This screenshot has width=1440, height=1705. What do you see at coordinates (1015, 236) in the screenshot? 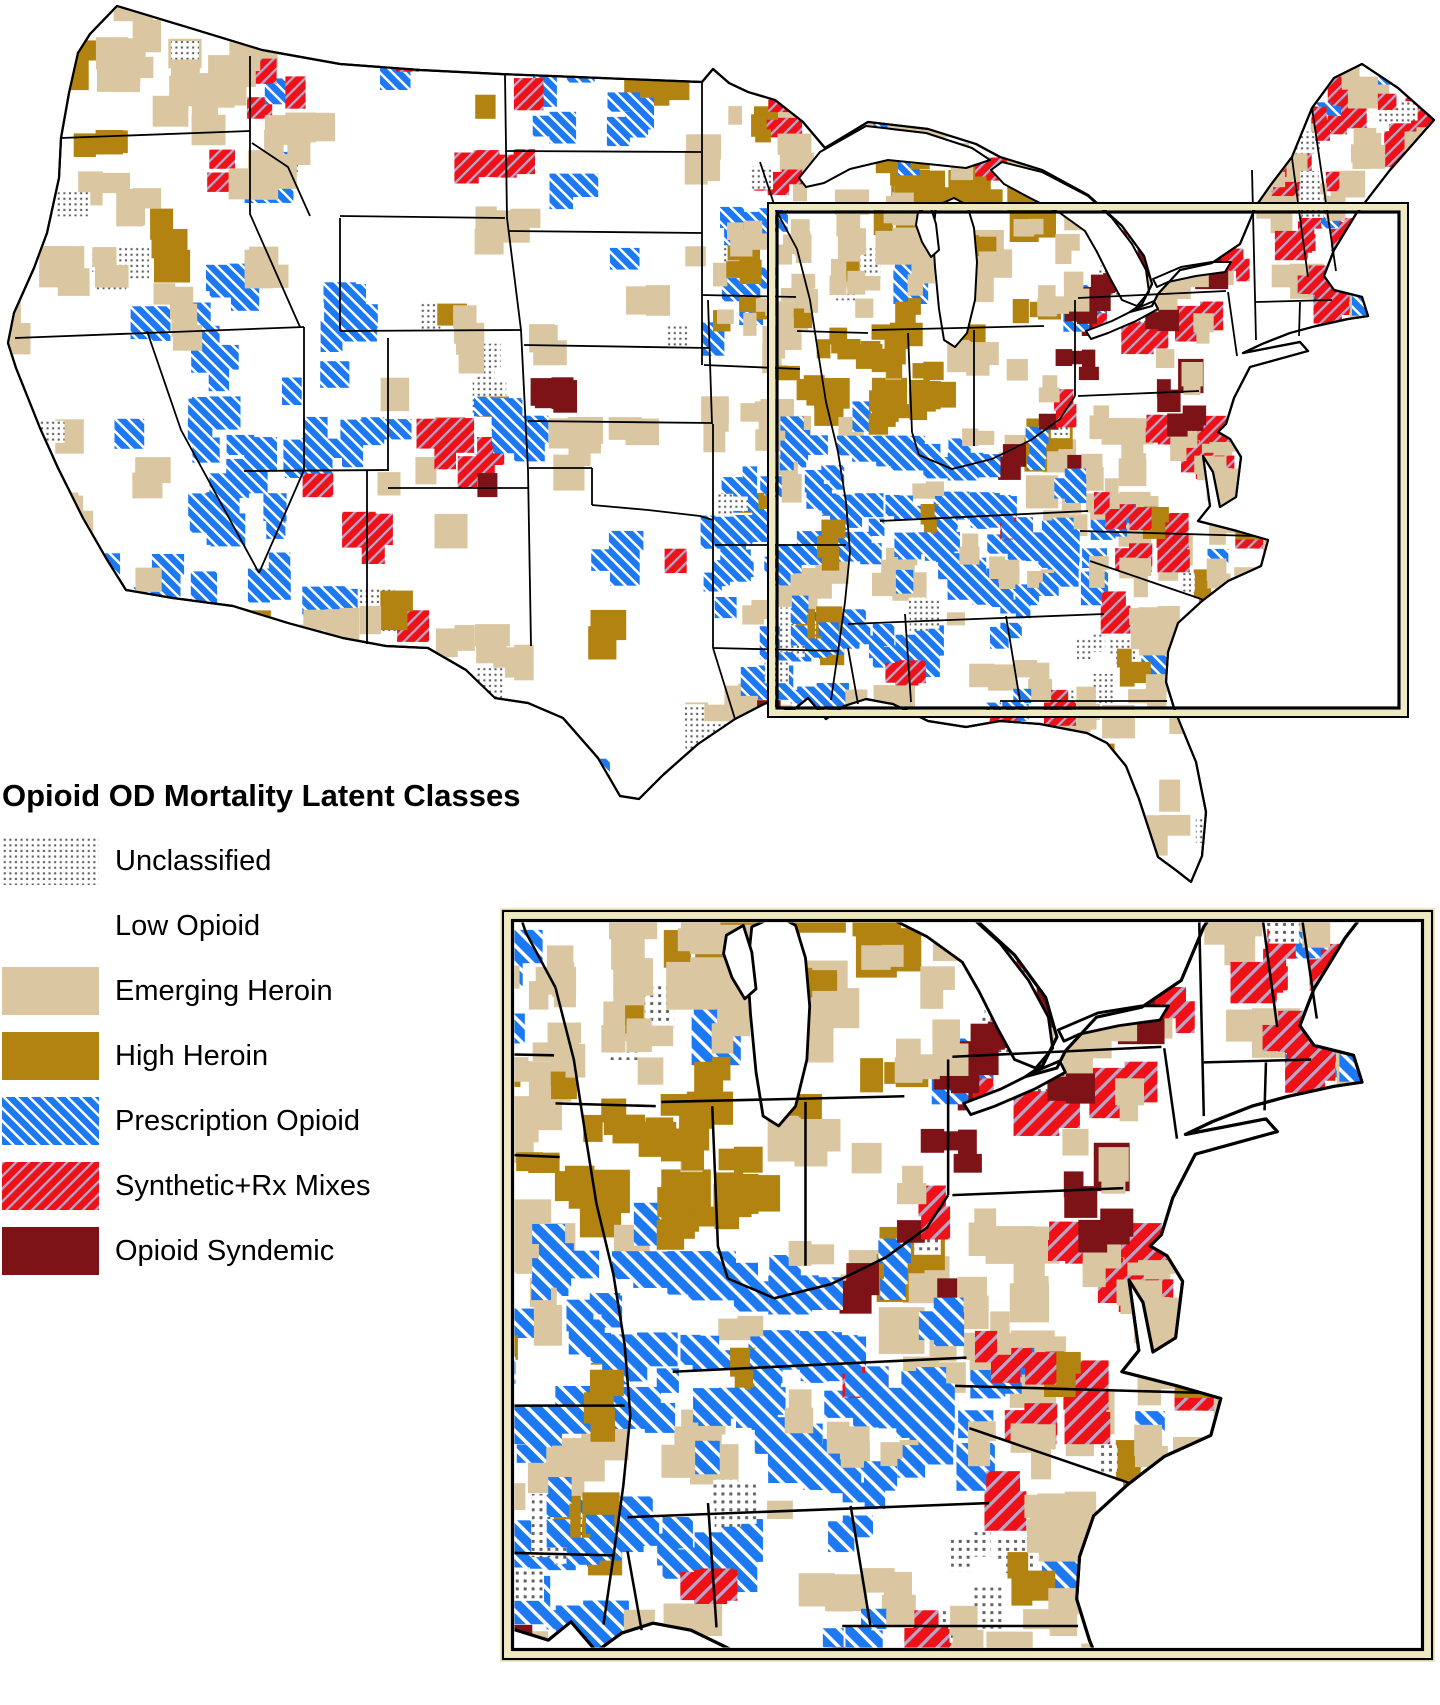
I see `great-lakes` at bounding box center [1015, 236].